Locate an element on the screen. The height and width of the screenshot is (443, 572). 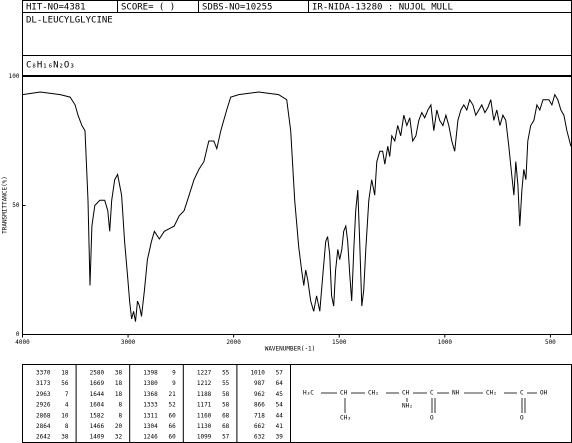
peak-wavenumber: 1171 is located at coordinates (204, 405).